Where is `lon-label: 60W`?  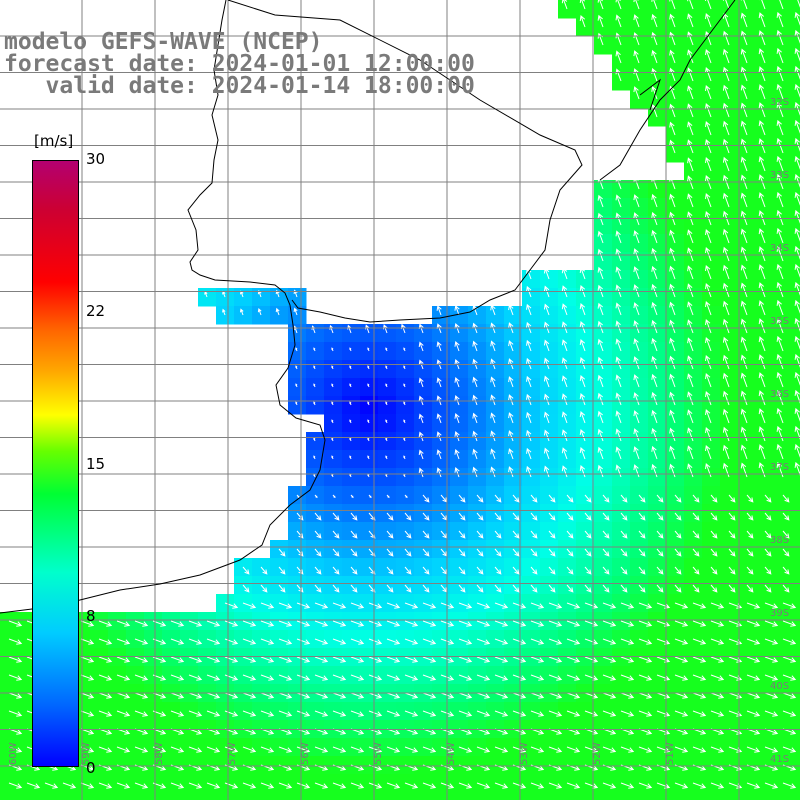
lon-label: 60W is located at coordinates (13, 753).